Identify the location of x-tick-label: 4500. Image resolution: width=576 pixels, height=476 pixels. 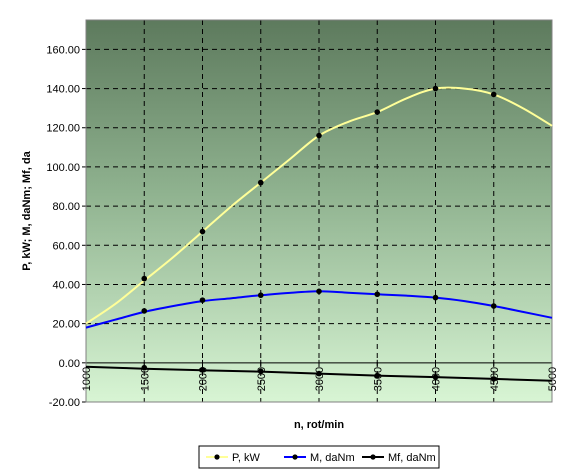
(495, 379).